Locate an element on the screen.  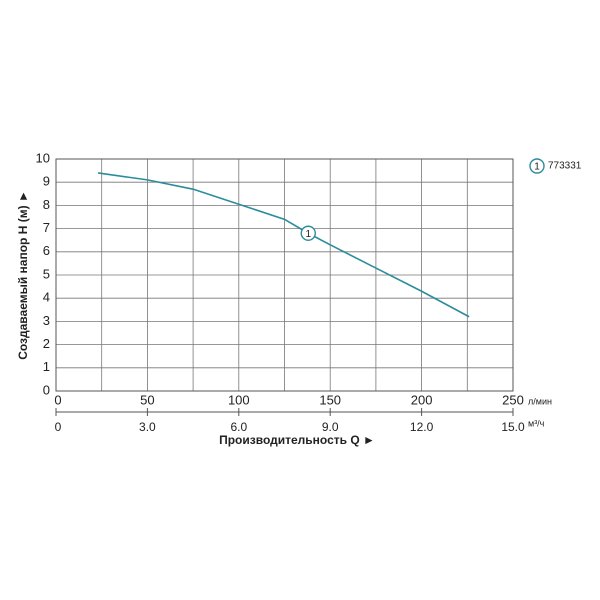
x-tick-label: 50 is located at coordinates (147, 399).